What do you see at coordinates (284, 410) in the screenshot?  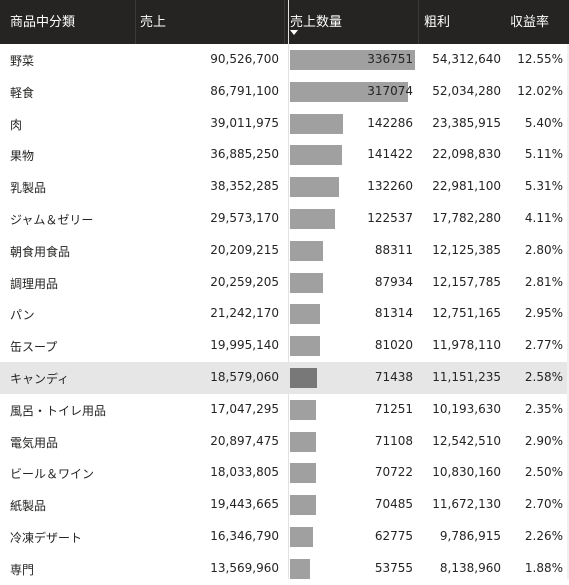 I see `table-row: 風呂・トイレ用品 17,047,295 71251 10,193,630 2.35%` at bounding box center [284, 410].